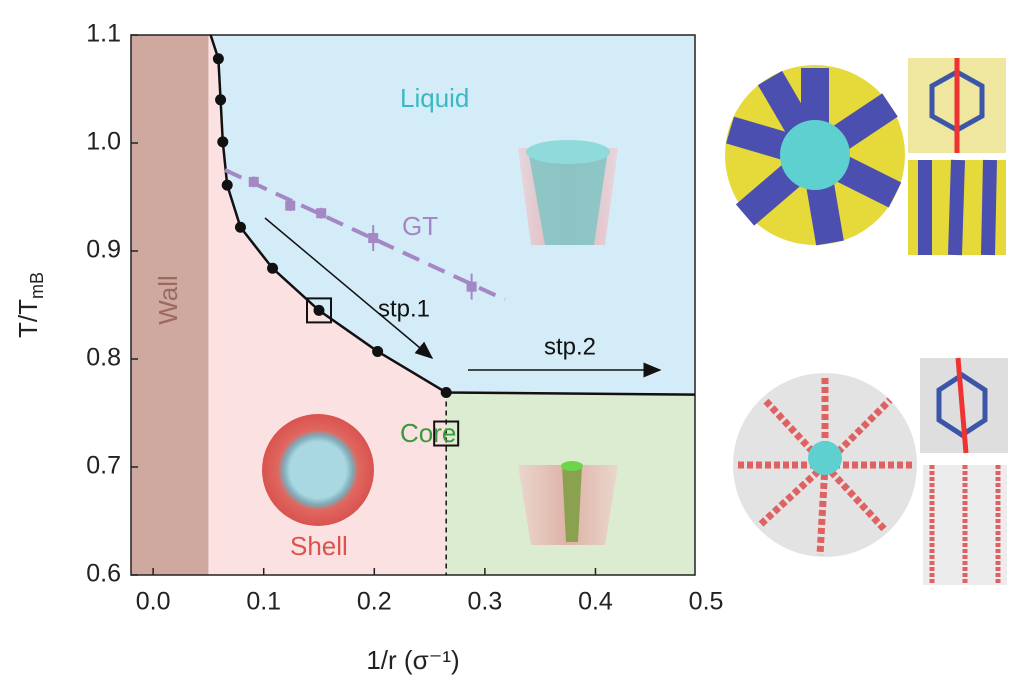 The height and width of the screenshot is (682, 1024). Describe the element at coordinates (420, 226) in the screenshot. I see `gt-label: GT` at that location.